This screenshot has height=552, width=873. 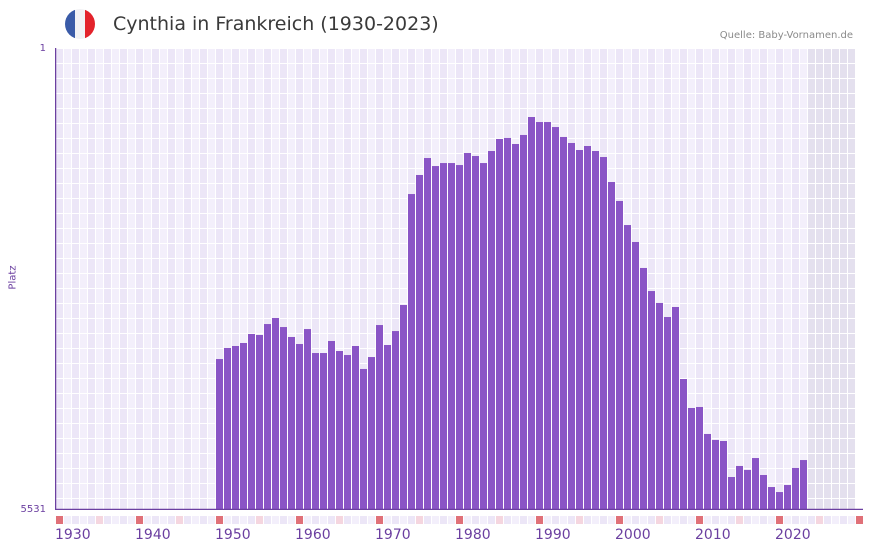 I want to click on bar-1996, so click(x=587, y=327).